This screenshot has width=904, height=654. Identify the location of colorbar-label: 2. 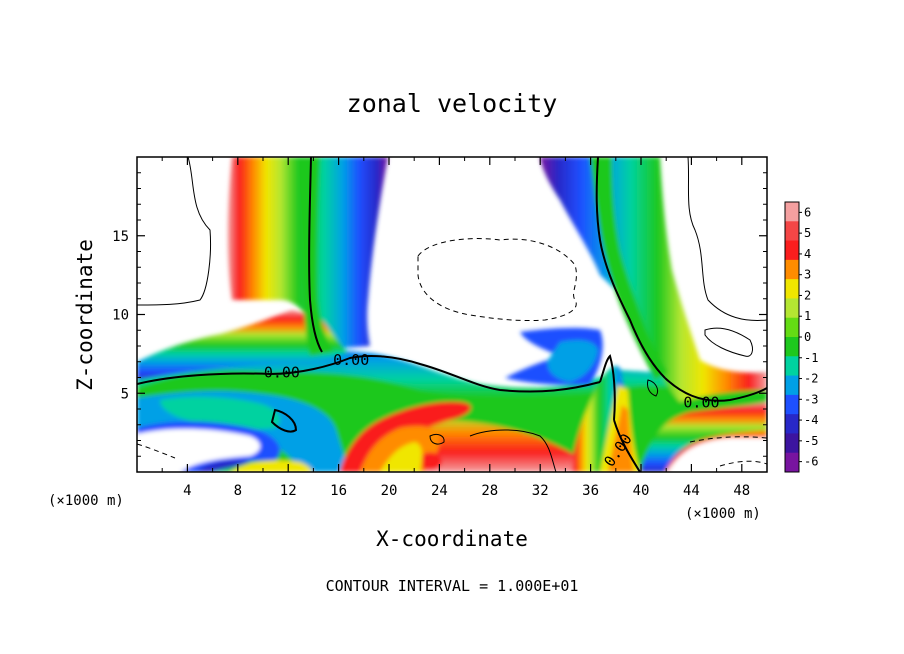
(807, 295).